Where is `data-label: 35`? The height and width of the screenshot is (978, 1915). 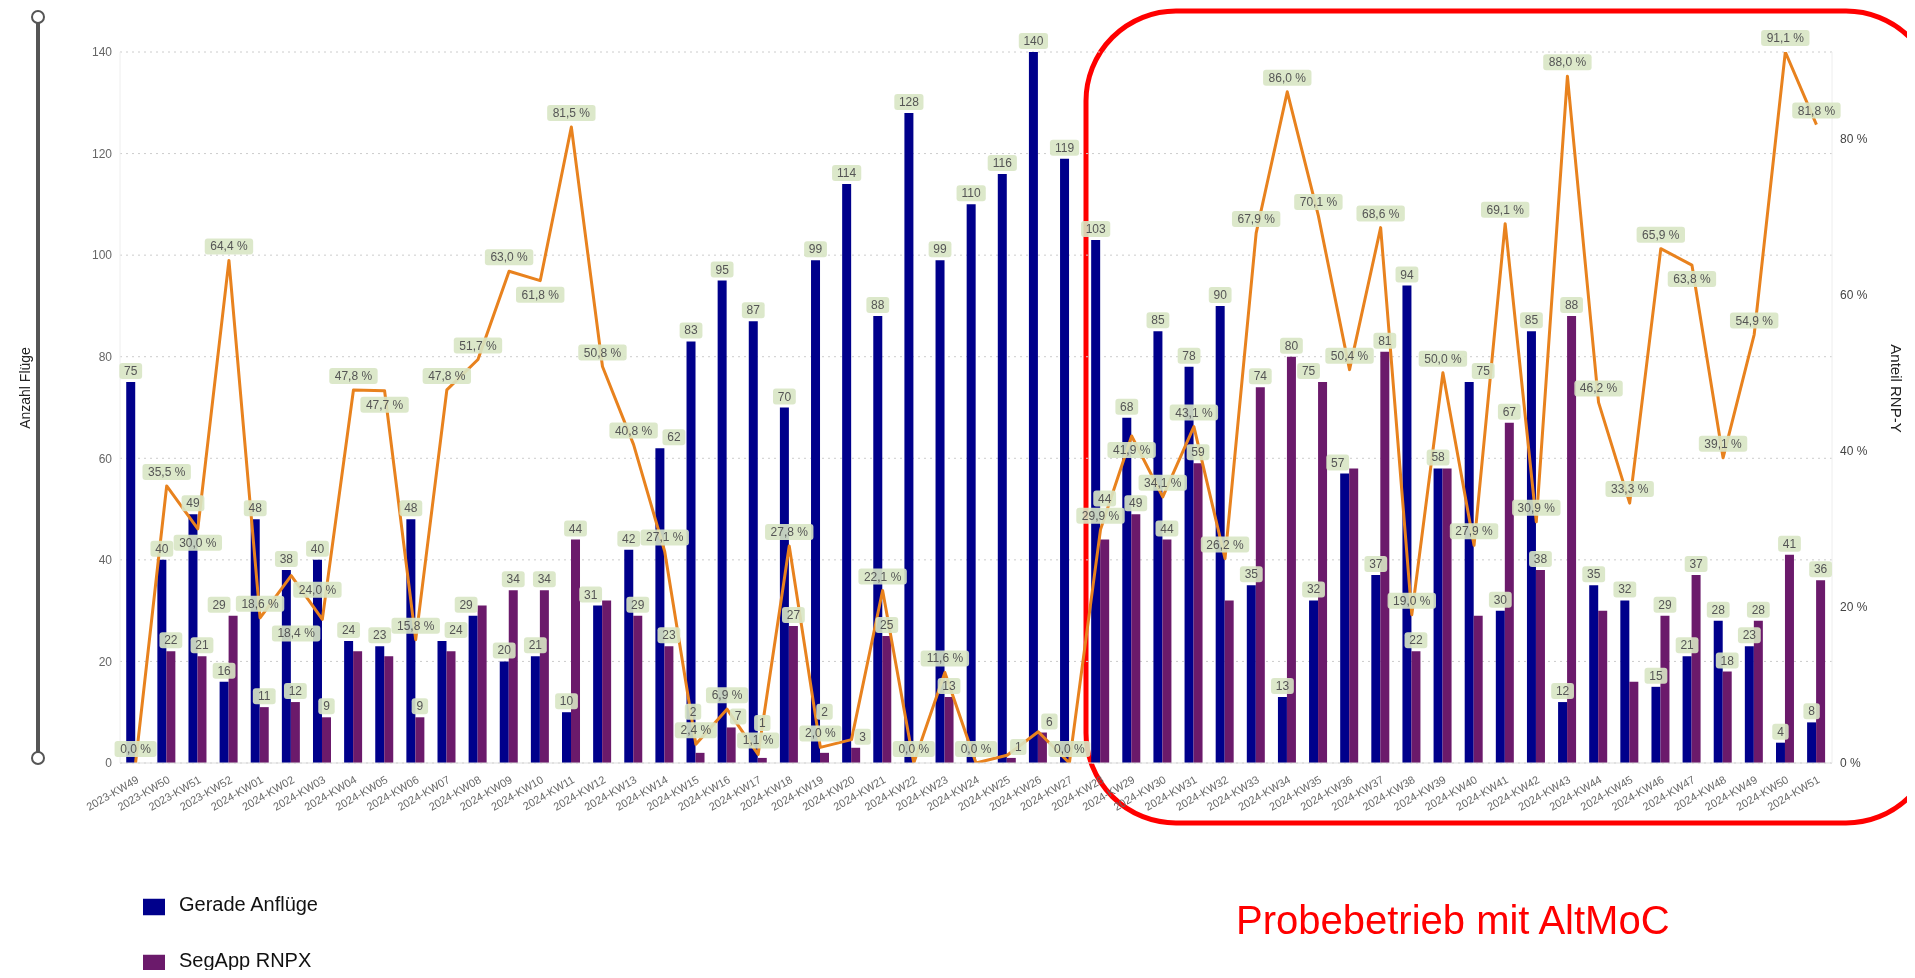
data-label: 35 is located at coordinates (1251, 574).